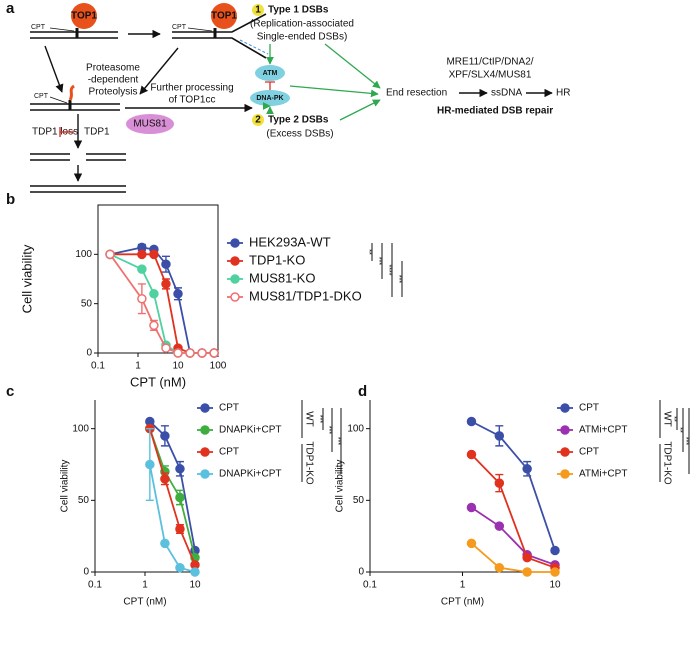 The image size is (696, 666). I want to click on pointer, so click(58, 100).